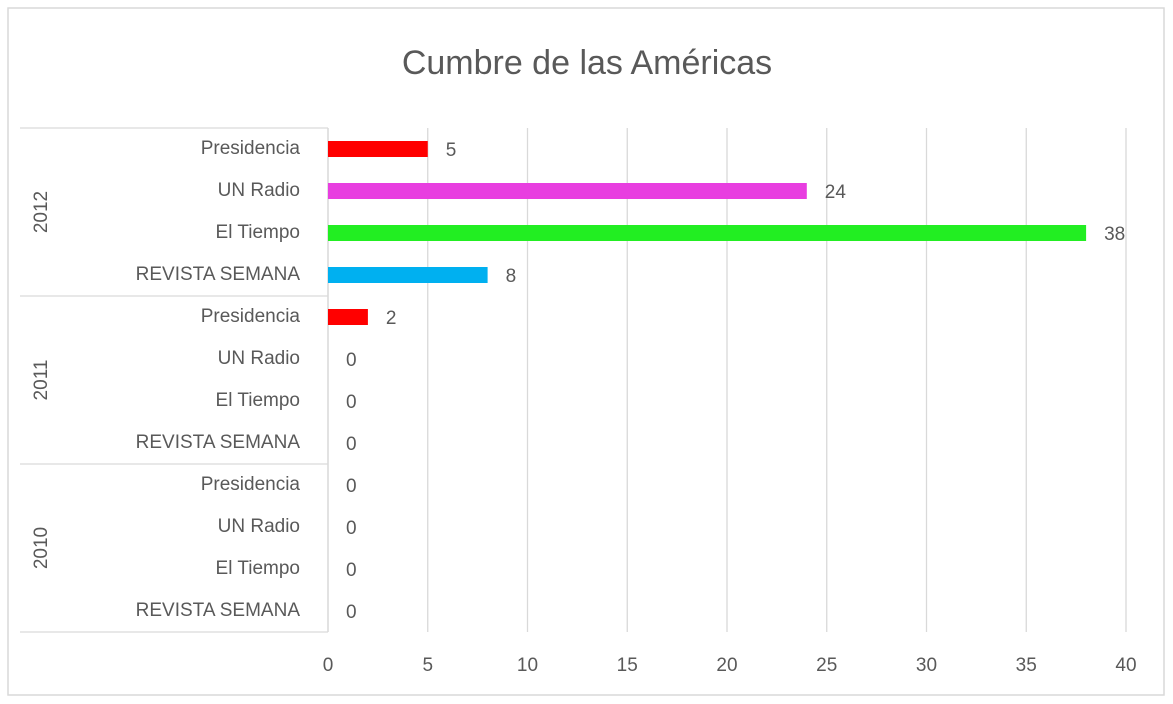 The width and height of the screenshot is (1173, 704). Describe the element at coordinates (627, 665) in the screenshot. I see `x-tick-label: 15` at that location.